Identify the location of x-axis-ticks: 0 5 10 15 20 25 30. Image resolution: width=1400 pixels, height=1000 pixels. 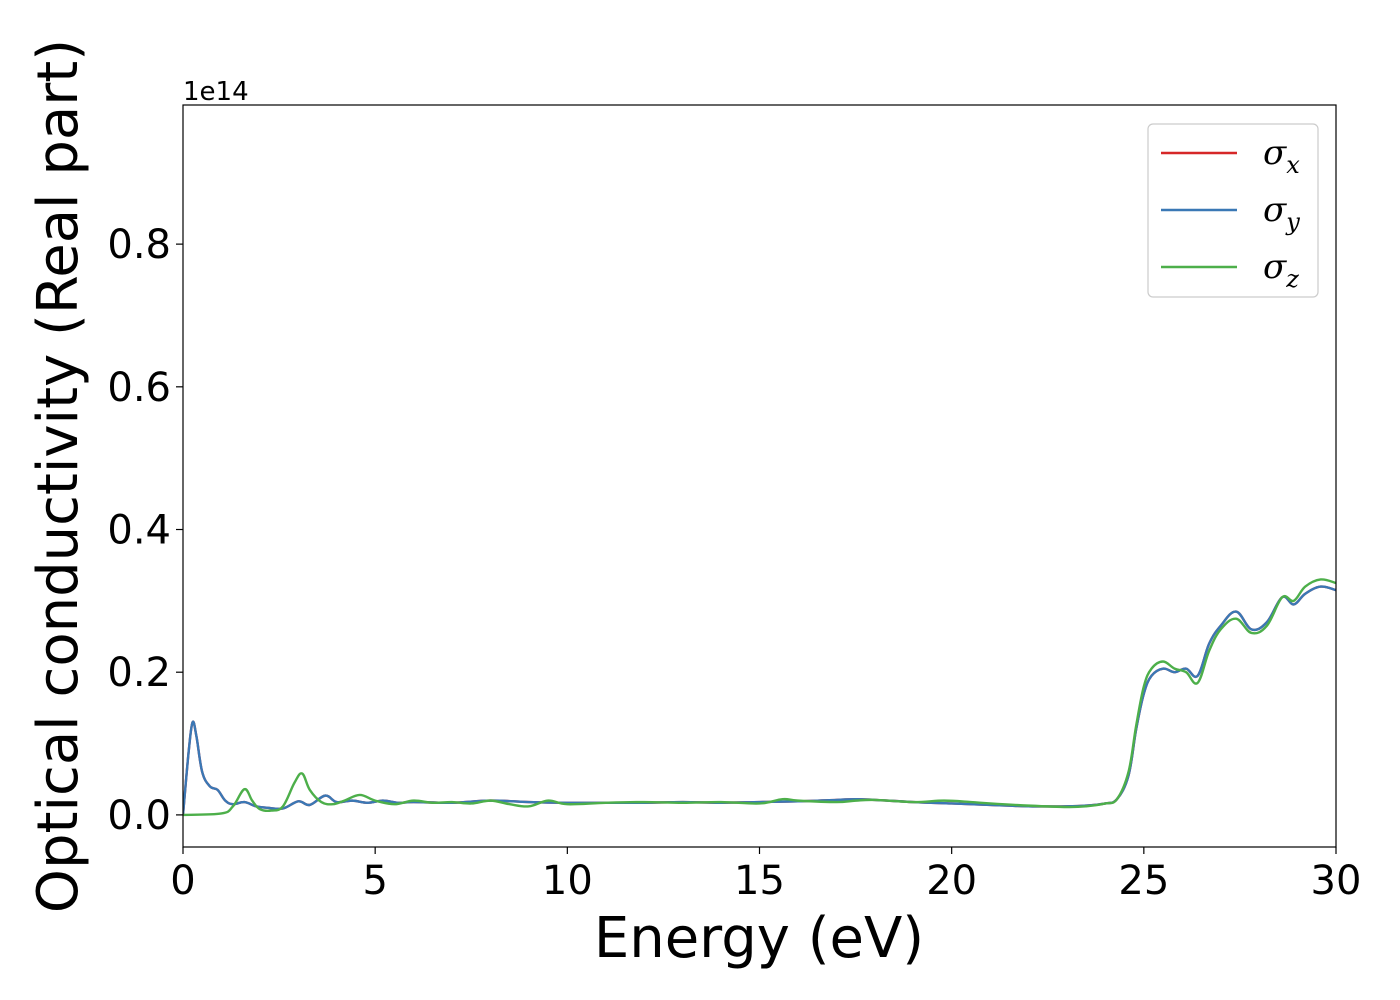
(765, 875).